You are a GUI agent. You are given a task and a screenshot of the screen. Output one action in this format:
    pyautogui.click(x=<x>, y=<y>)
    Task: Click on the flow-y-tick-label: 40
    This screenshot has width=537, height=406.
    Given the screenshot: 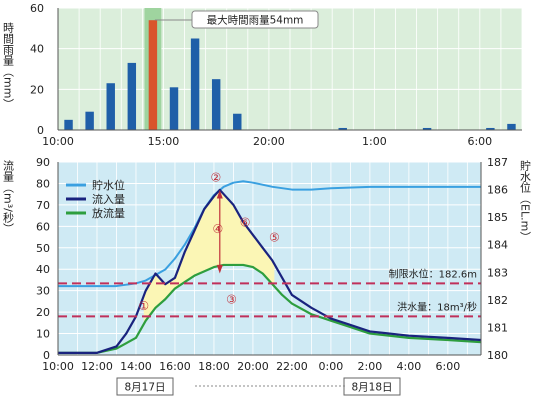 What is the action you would take?
    pyautogui.click(x=43, y=269)
    